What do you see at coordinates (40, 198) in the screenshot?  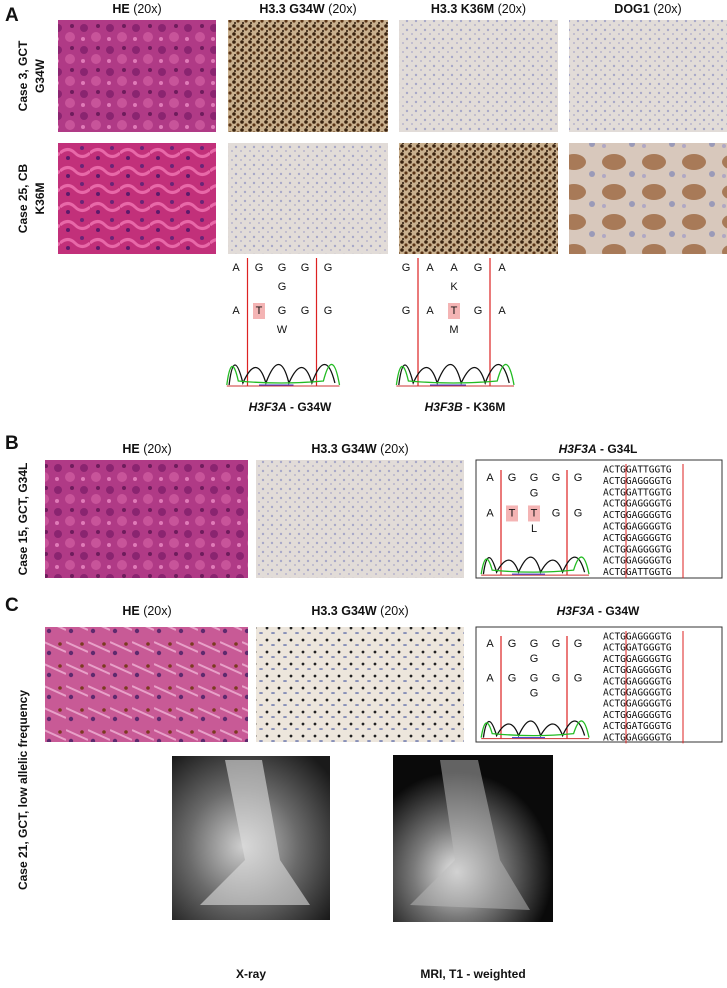 I see `row-label: K36M` at bounding box center [40, 198].